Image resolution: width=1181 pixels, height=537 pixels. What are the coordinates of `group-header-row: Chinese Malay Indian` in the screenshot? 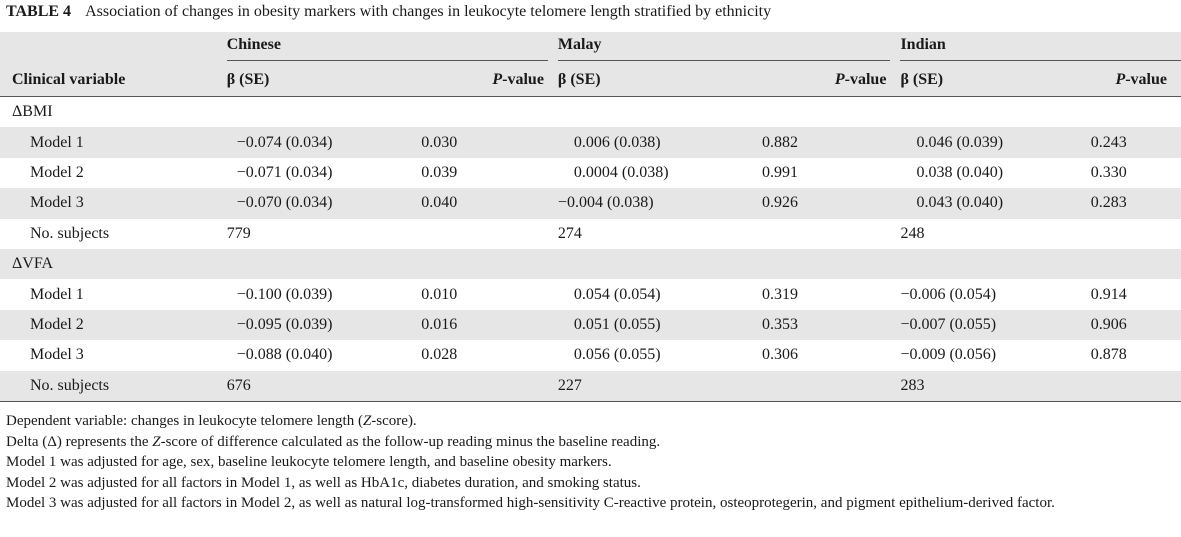 It's located at (590, 48).